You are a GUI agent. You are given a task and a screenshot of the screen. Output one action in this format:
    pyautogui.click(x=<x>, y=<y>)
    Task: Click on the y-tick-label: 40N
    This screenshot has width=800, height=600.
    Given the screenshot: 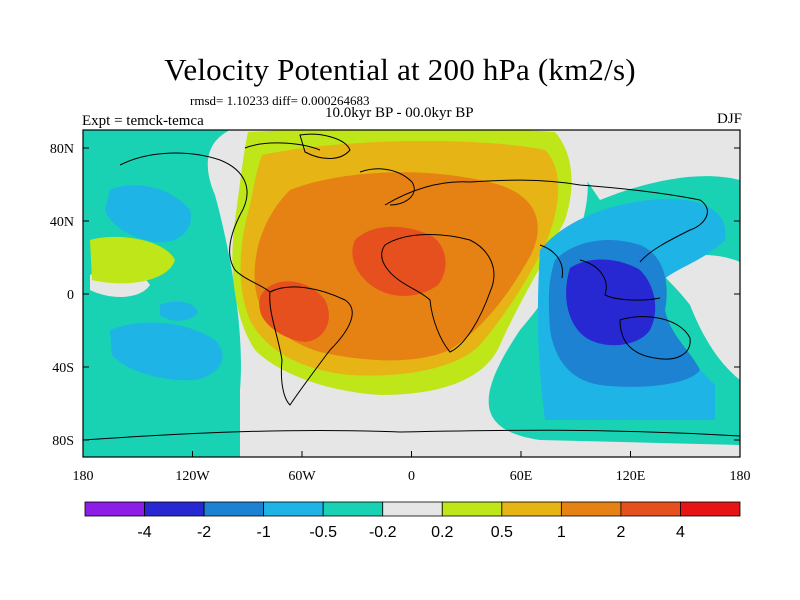 What is the action you would take?
    pyautogui.click(x=62, y=222)
    